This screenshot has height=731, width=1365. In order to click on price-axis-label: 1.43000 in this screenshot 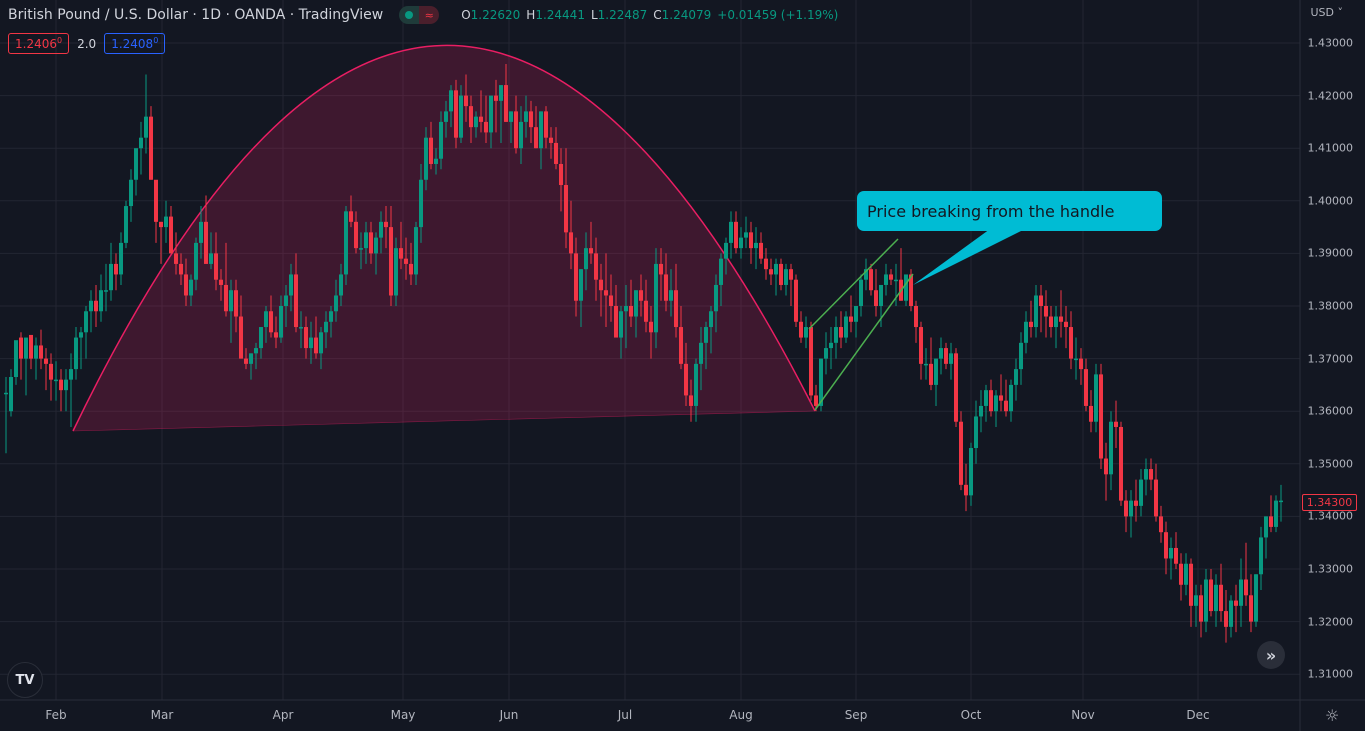, I will do `click(1330, 43)`.